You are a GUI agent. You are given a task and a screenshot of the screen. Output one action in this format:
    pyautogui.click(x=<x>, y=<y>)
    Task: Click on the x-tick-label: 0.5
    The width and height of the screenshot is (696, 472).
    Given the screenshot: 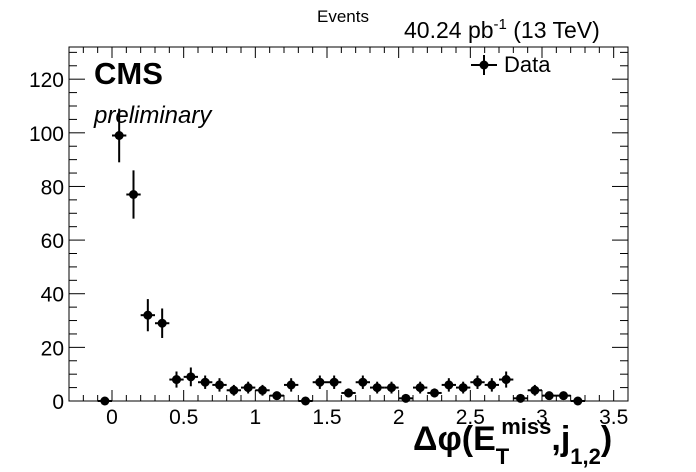 What is the action you would take?
    pyautogui.click(x=183, y=417)
    